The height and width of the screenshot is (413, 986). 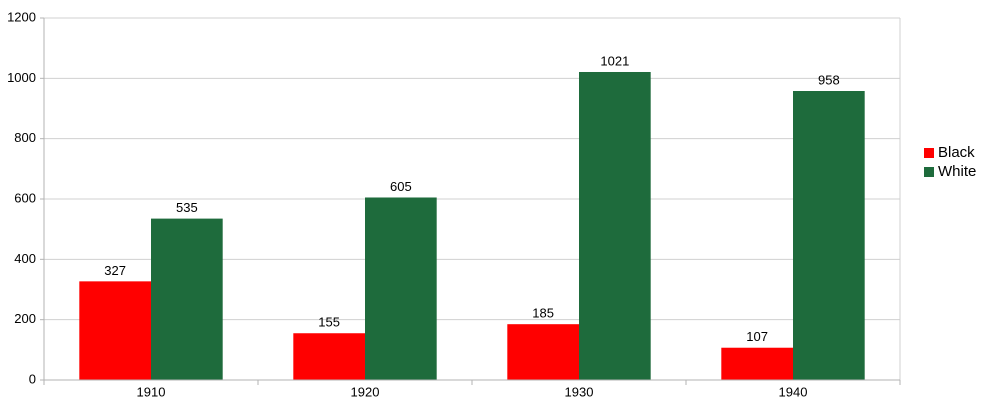 What do you see at coordinates (25, 258) in the screenshot?
I see `y-tick-label: 400` at bounding box center [25, 258].